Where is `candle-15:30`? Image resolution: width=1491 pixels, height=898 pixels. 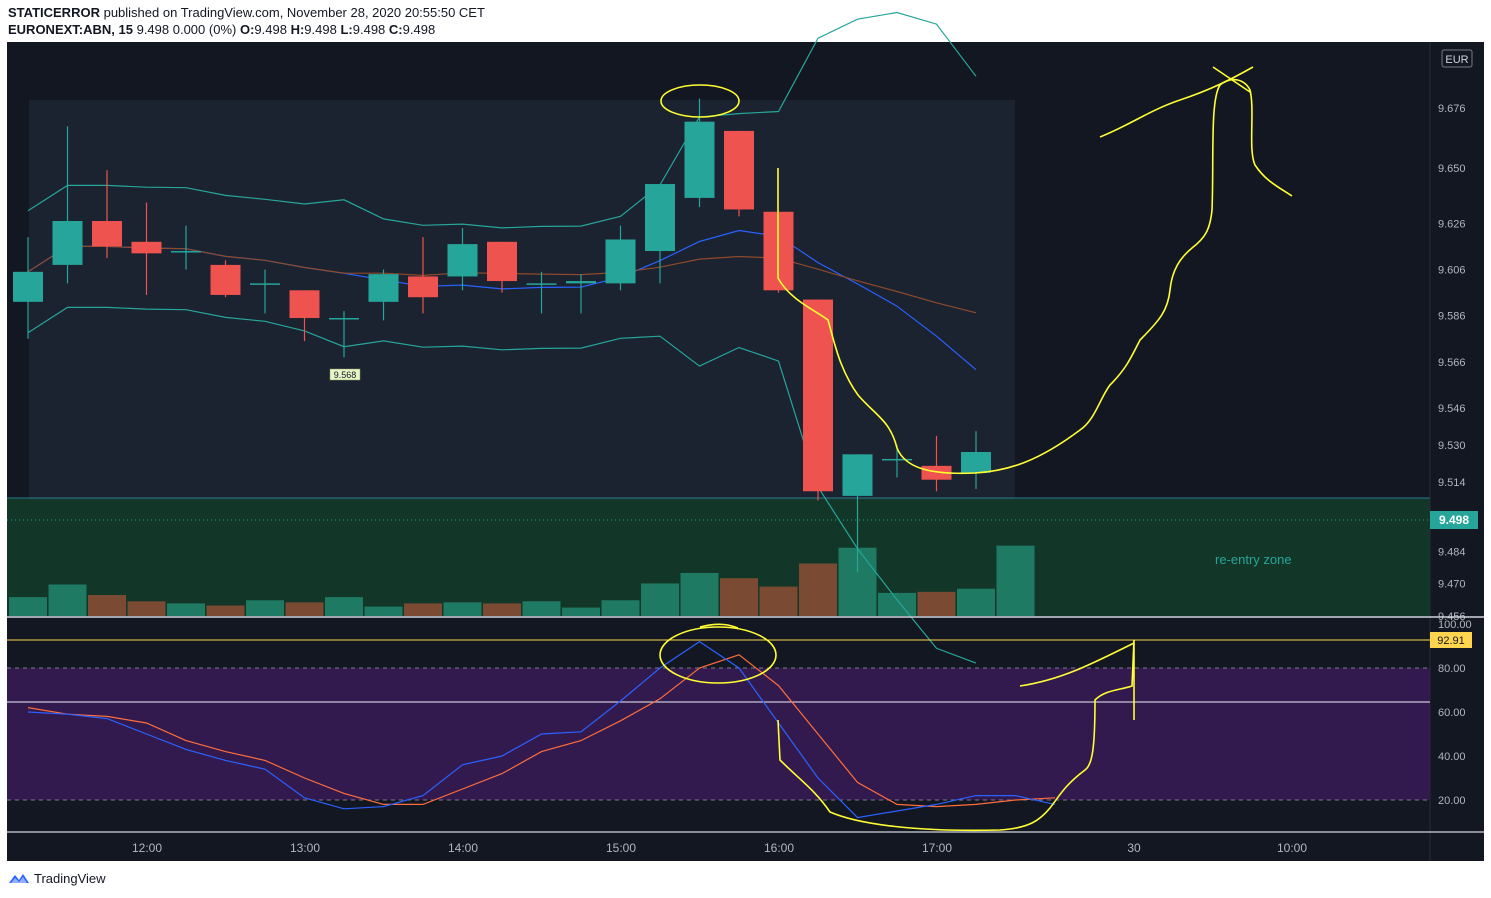
candle-15:30 is located at coordinates (660, 234).